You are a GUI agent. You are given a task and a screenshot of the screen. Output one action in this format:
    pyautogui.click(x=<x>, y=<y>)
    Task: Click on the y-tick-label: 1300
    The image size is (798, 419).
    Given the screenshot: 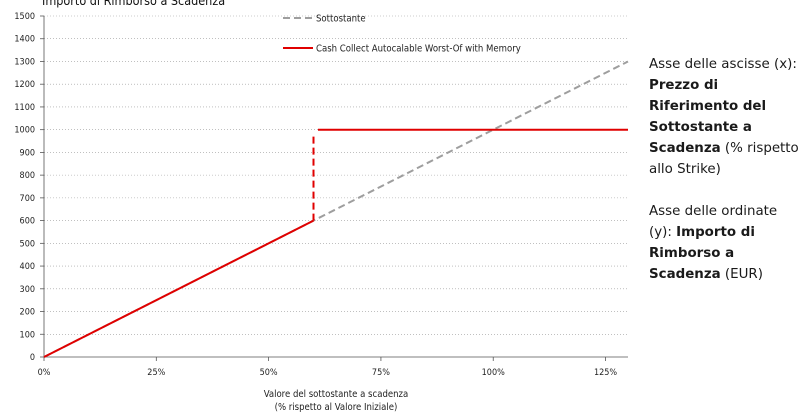 What is the action you would take?
    pyautogui.click(x=24, y=62)
    